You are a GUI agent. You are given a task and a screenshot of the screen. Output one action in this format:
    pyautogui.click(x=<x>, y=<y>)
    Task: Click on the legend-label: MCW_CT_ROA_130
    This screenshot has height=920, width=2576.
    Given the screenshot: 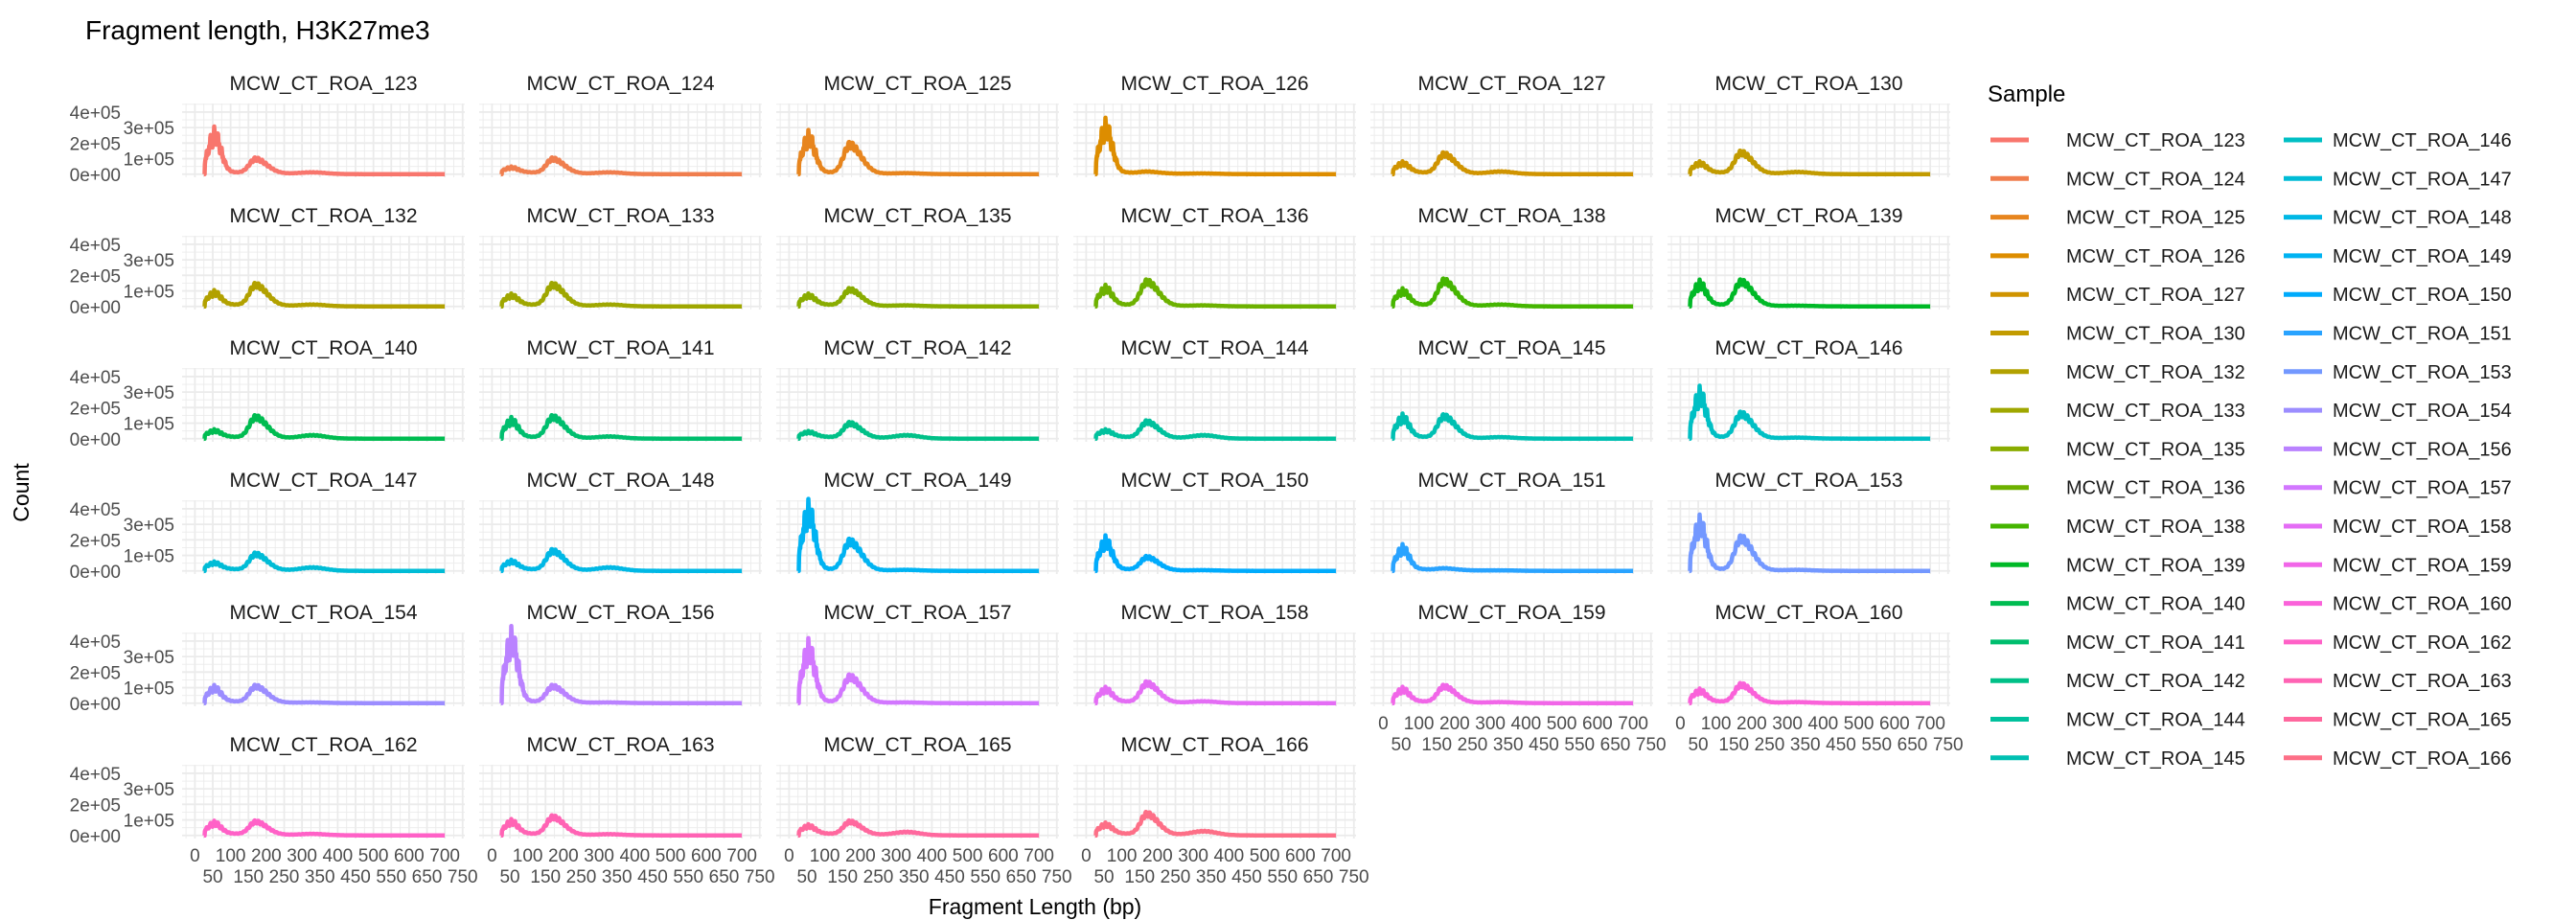 What is the action you would take?
    pyautogui.click(x=2156, y=334)
    